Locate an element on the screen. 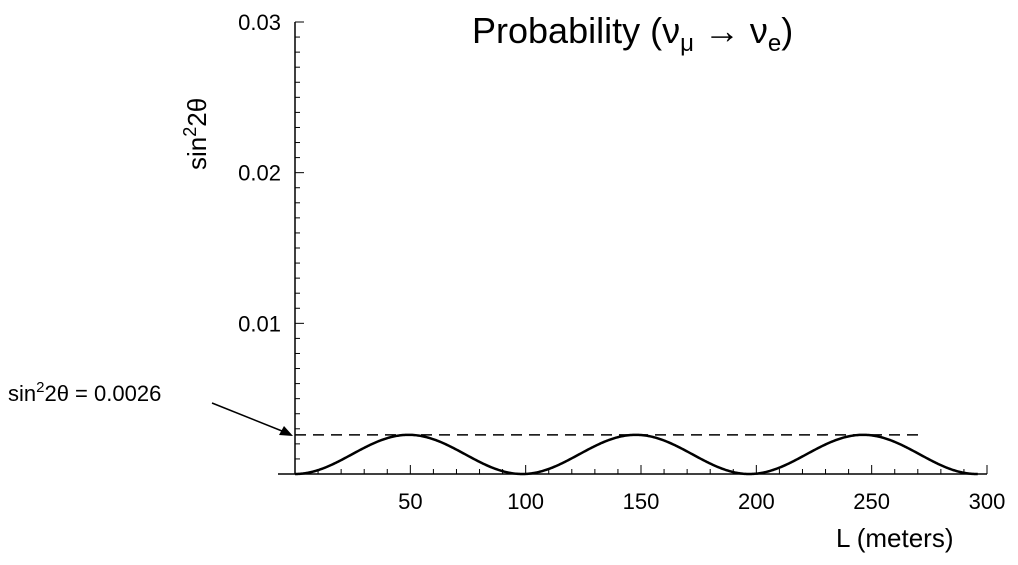  annotation-arrow-line is located at coordinates (249, 418).